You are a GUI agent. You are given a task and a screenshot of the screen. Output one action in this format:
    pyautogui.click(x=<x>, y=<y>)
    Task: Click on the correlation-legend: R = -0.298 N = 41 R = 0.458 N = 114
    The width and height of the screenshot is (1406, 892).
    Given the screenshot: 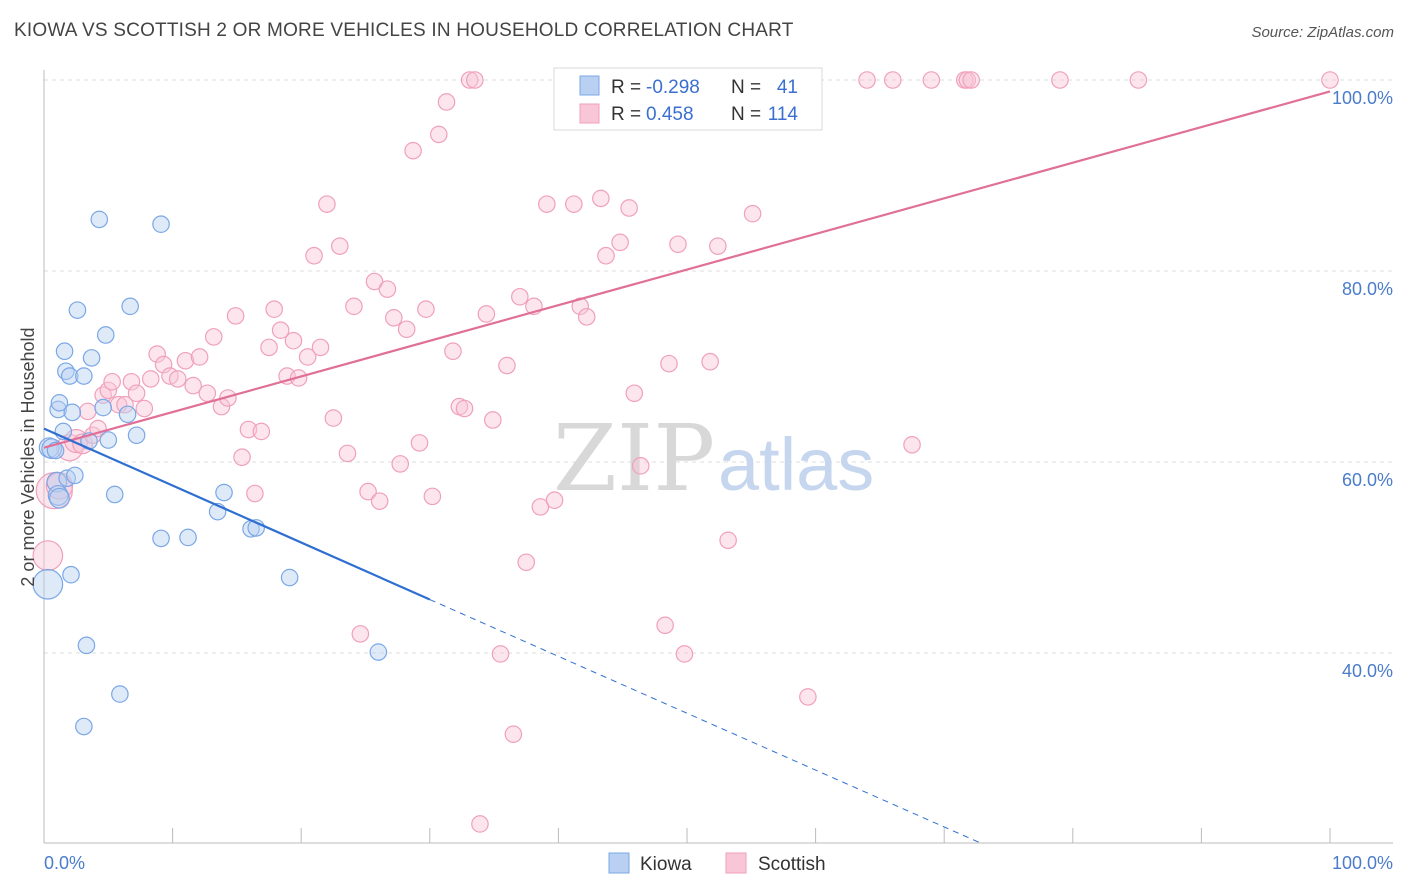 What is the action you would take?
    pyautogui.click(x=688, y=99)
    